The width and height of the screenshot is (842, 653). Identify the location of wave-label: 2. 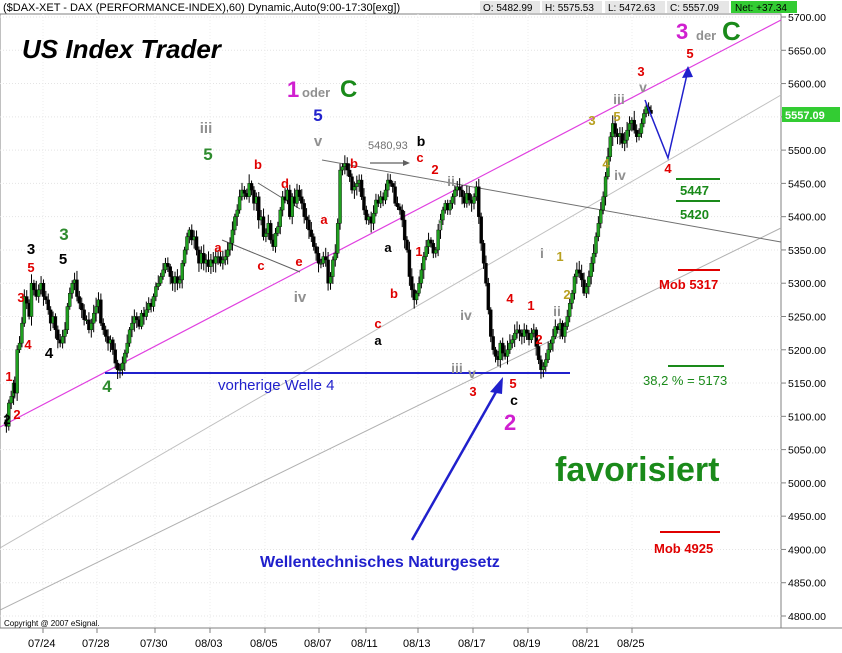
(434, 169).